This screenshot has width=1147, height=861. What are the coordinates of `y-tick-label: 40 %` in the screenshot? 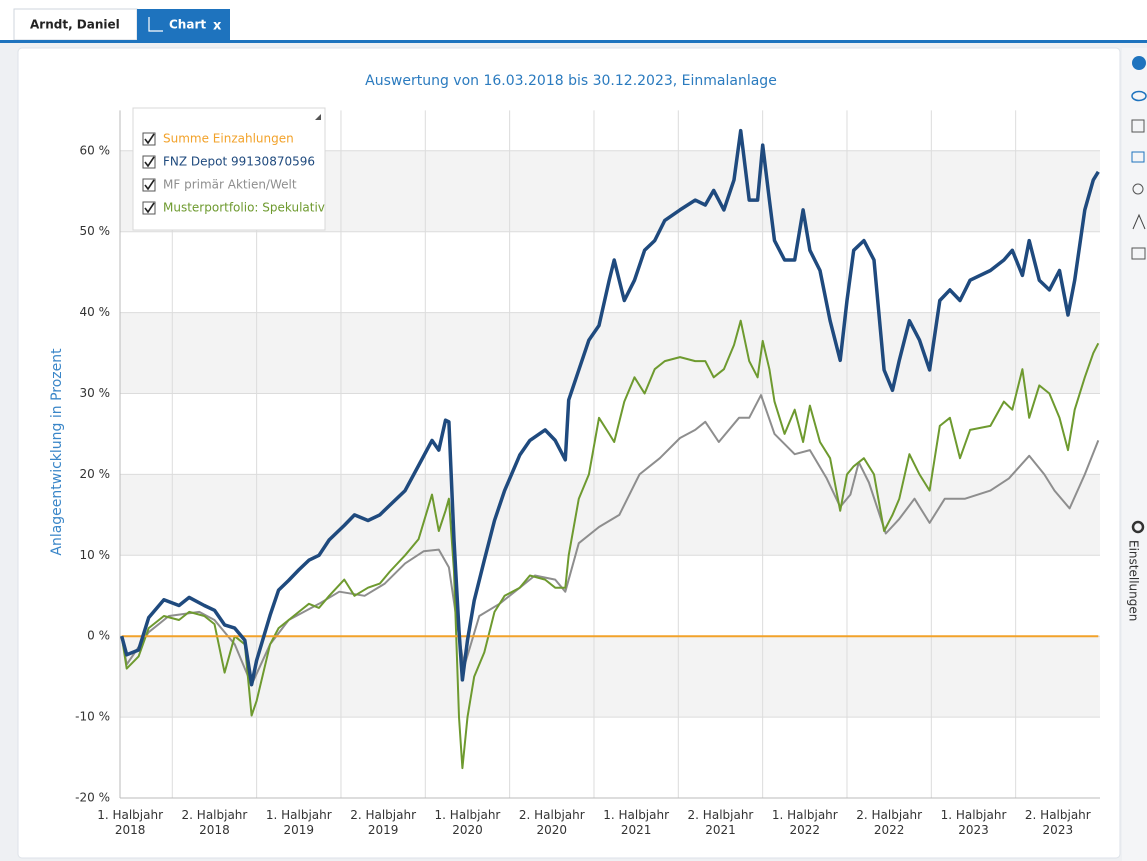 It's located at (95, 312).